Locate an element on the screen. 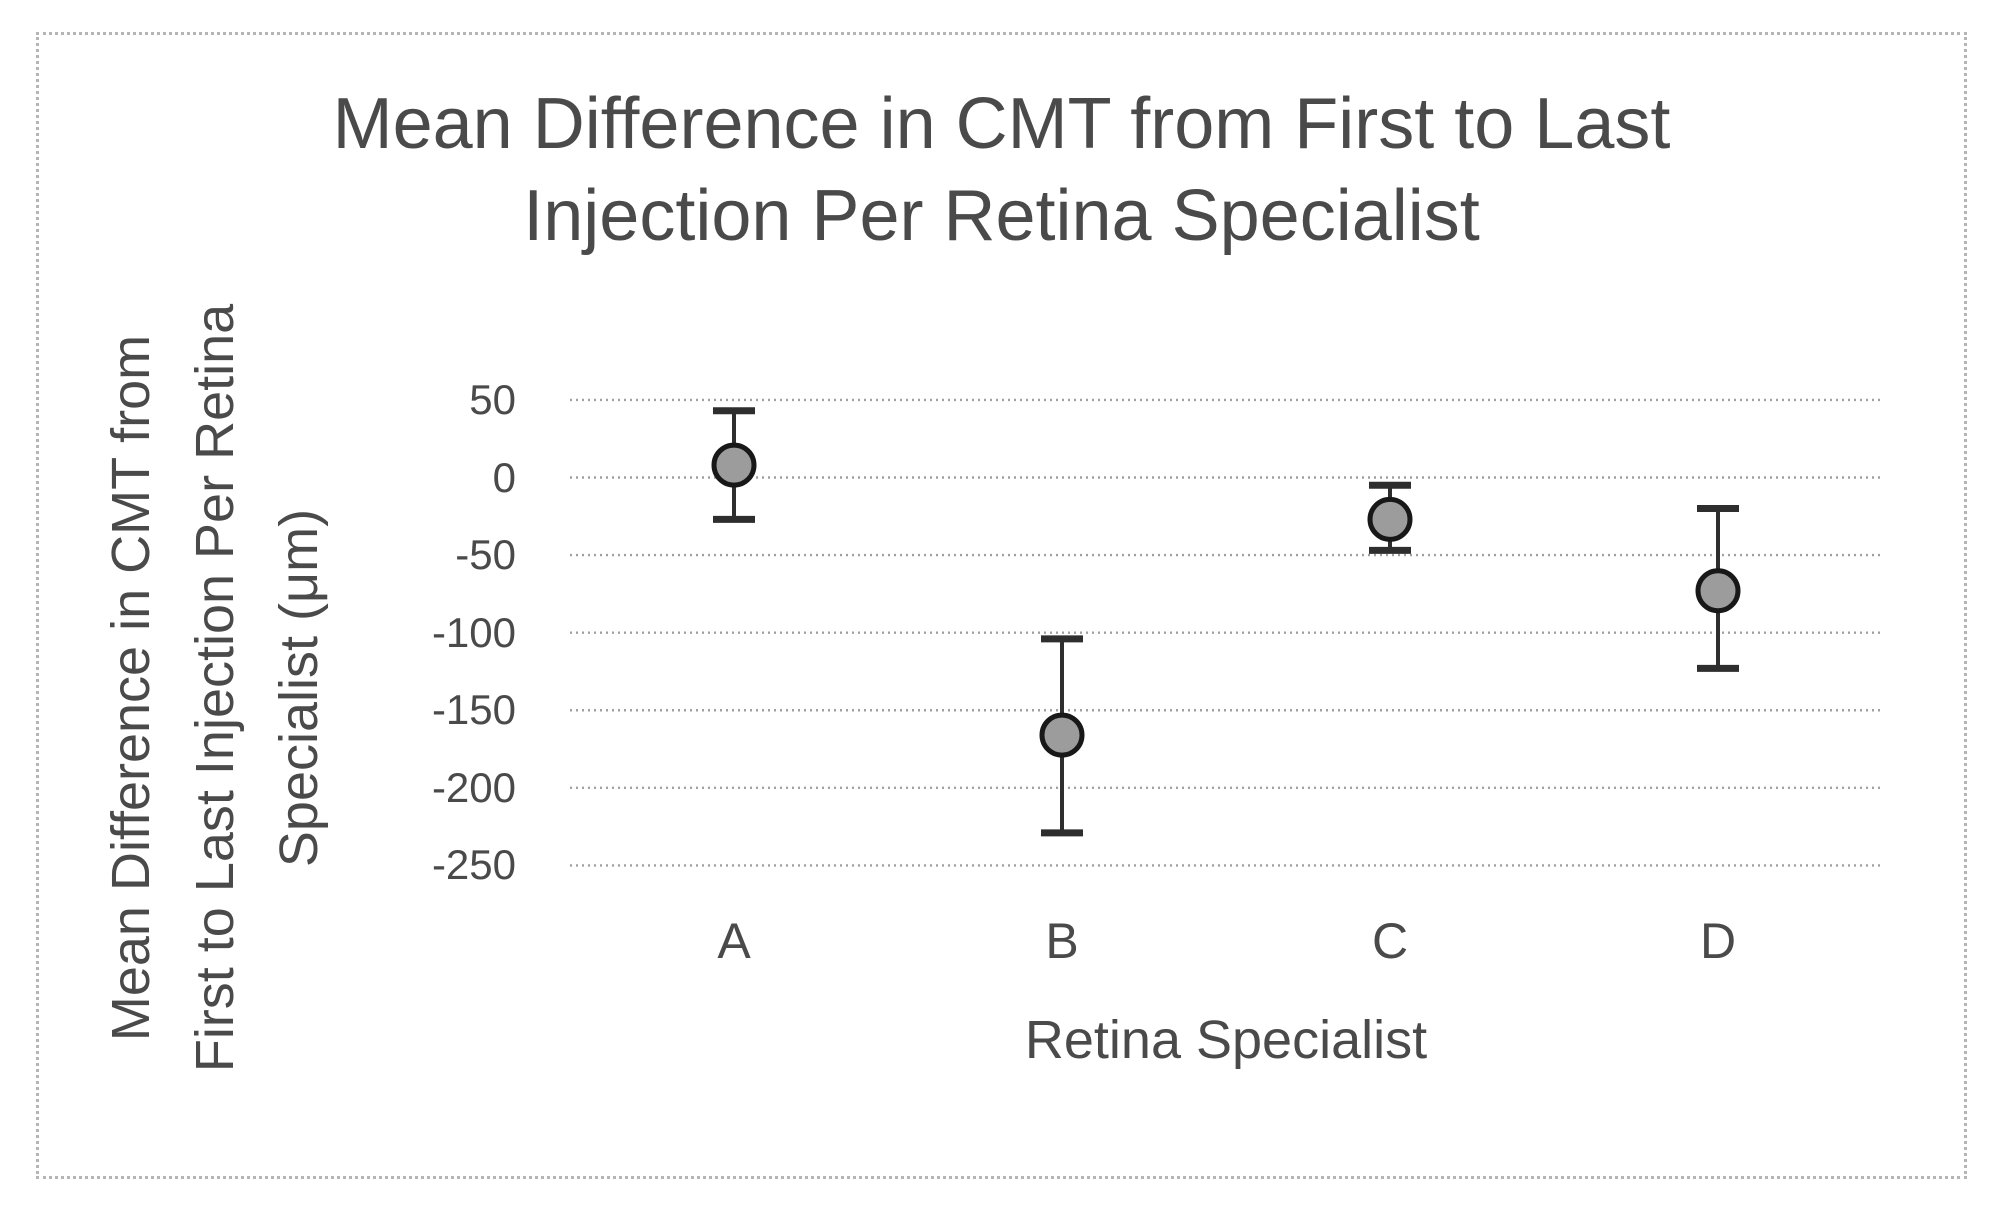 This screenshot has height=1223, width=2003. data-point-C is located at coordinates (1390, 519).